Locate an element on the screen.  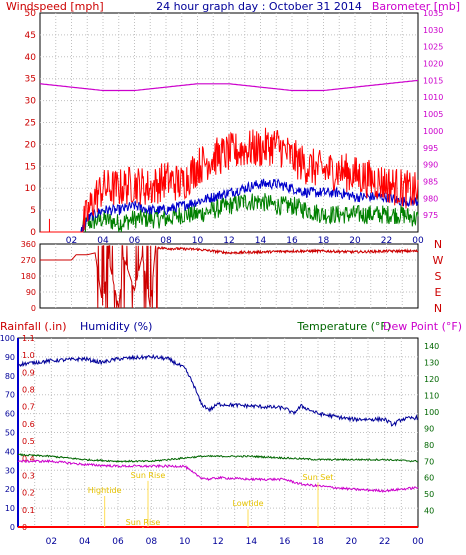
wind-x-tick-label: 02 is located at coordinates (71, 241).